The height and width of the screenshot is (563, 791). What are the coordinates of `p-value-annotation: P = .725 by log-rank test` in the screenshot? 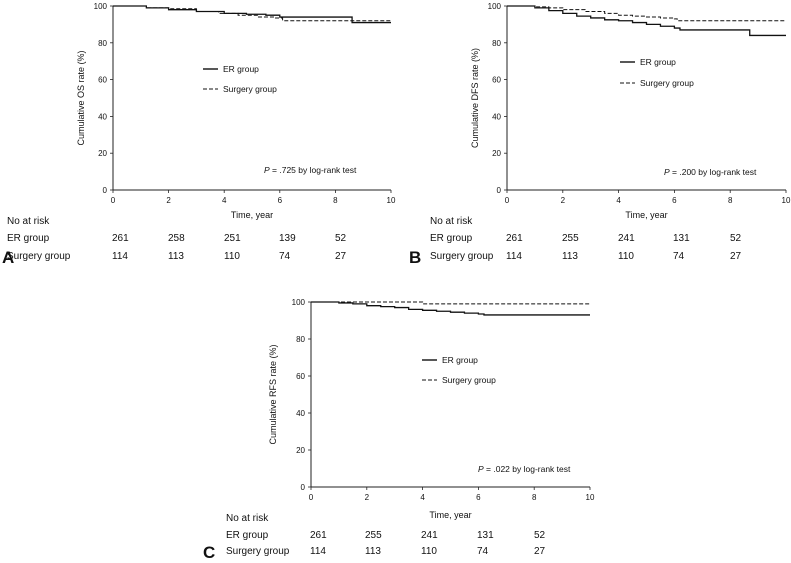 It's located at (310, 170).